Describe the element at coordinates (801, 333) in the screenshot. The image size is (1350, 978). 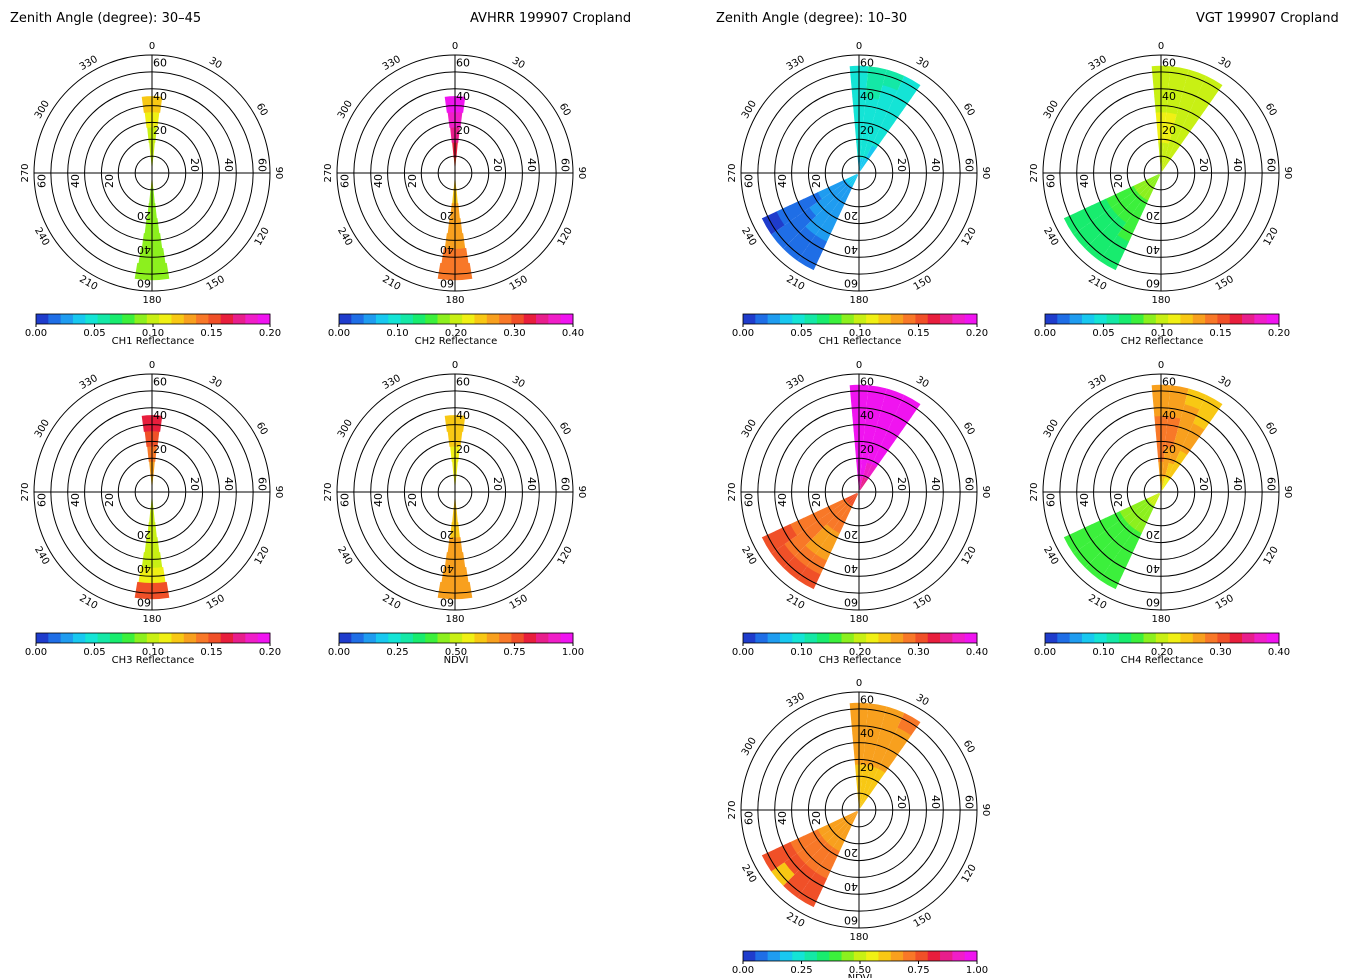
I see `colorbar-tick-label: 0.05` at that location.